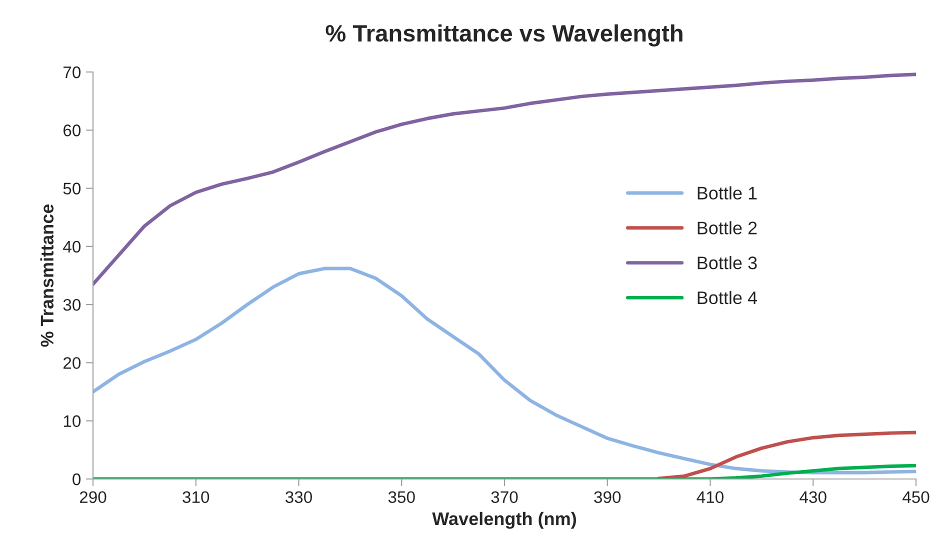 Image resolution: width=951 pixels, height=551 pixels. What do you see at coordinates (504, 497) in the screenshot?
I see `x-tick-label: 370` at bounding box center [504, 497].